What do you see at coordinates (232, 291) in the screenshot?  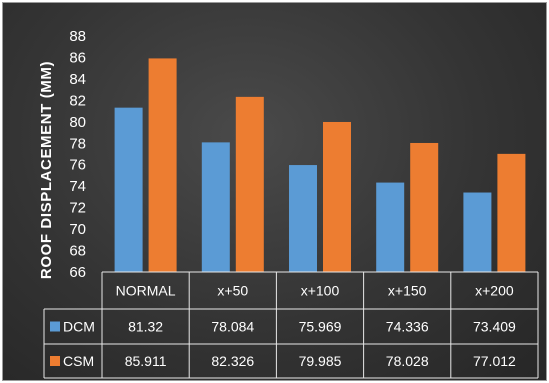 I see `category-label: x+50` at bounding box center [232, 291].